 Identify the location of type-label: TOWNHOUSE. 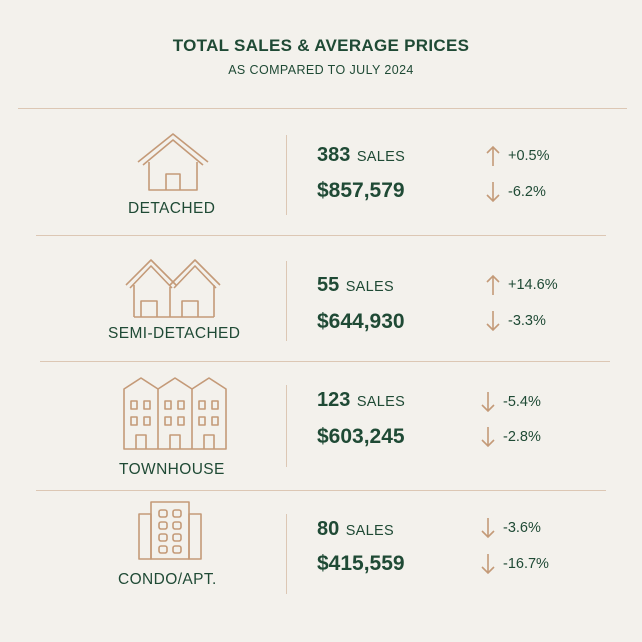
(172, 469).